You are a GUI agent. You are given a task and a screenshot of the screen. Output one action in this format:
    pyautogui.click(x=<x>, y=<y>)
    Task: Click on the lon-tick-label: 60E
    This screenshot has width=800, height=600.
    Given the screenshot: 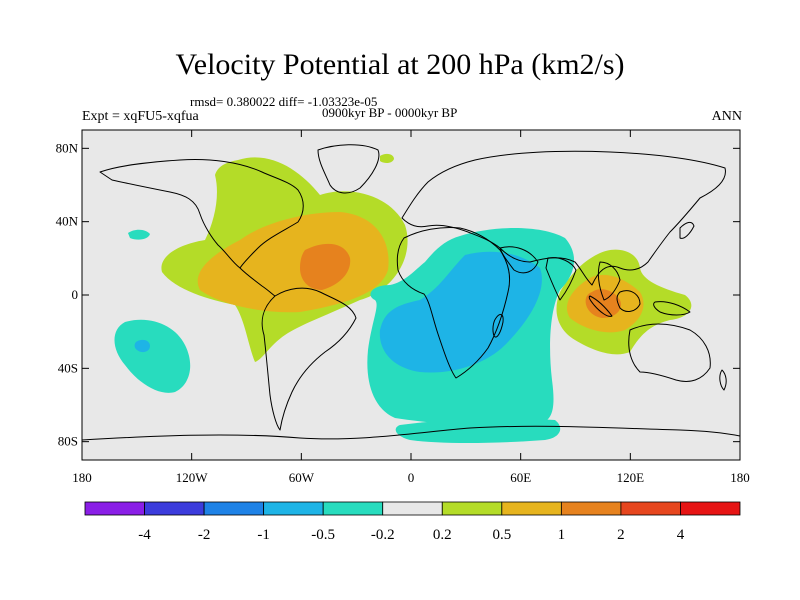 What is the action you would take?
    pyautogui.click(x=520, y=477)
    